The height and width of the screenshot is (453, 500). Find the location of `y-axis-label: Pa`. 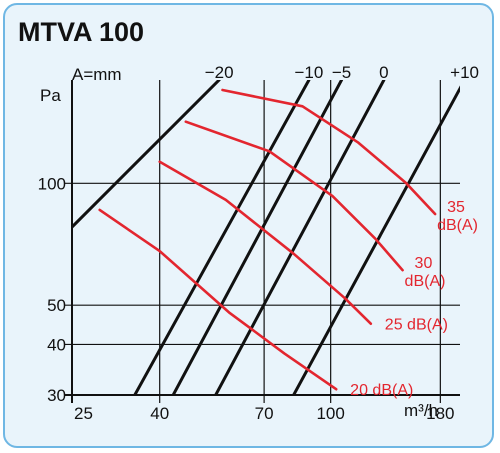

y-axis-label: Pa is located at coordinates (50, 95).